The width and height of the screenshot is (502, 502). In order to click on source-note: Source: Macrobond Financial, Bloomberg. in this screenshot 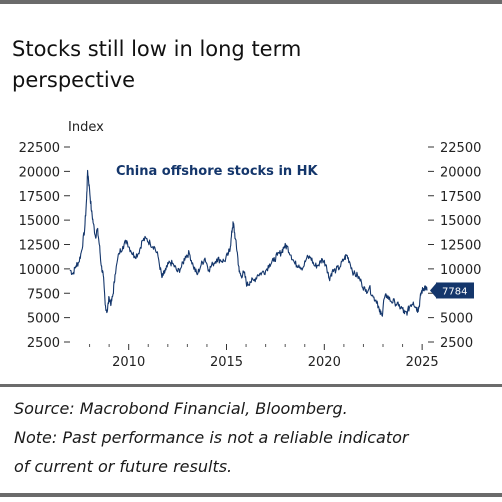, I will do `click(181, 408)`.